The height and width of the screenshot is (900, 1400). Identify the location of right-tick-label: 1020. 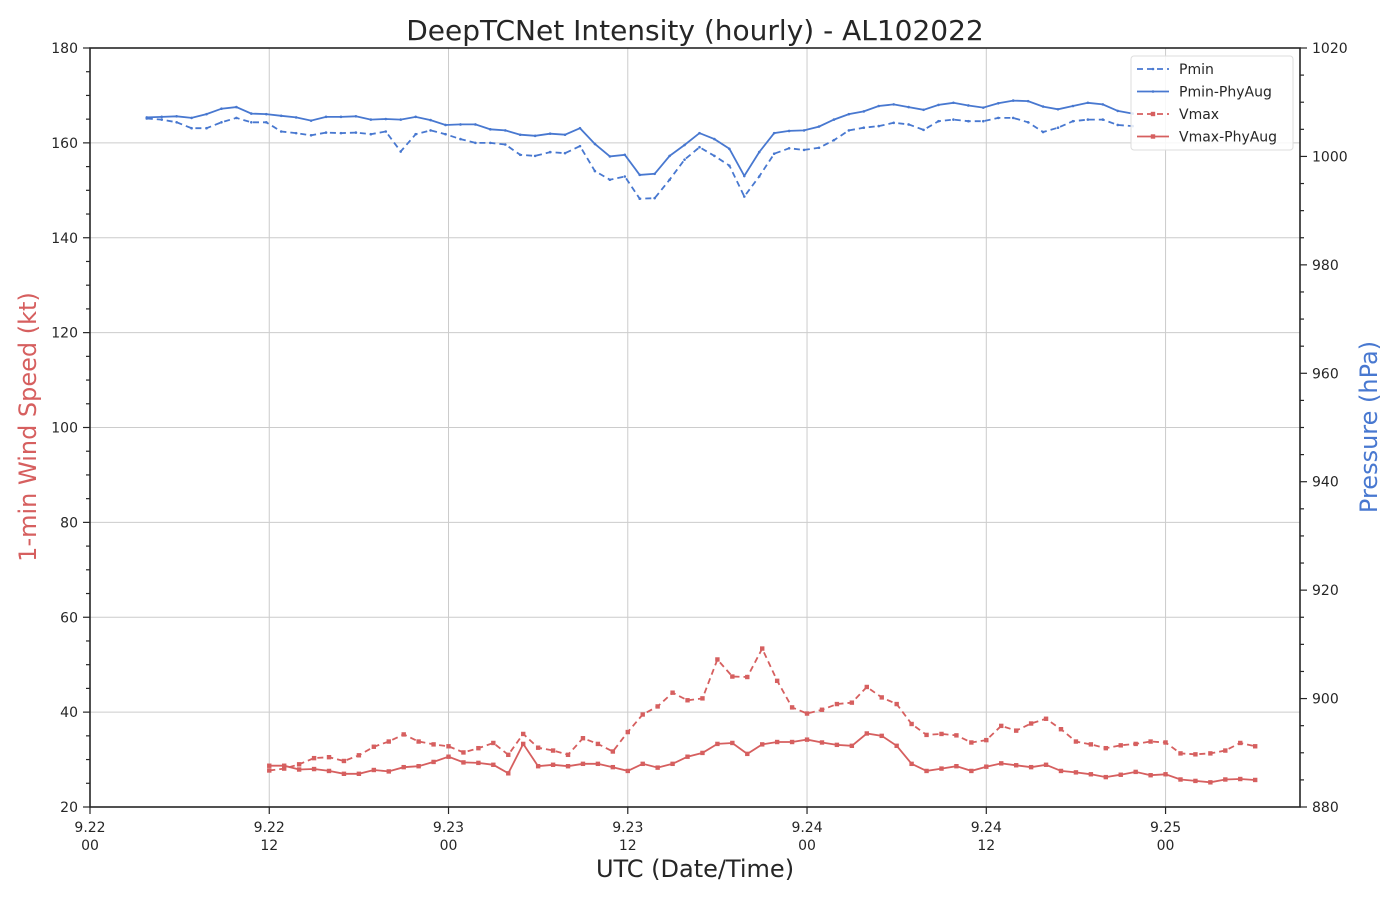
(1330, 49).